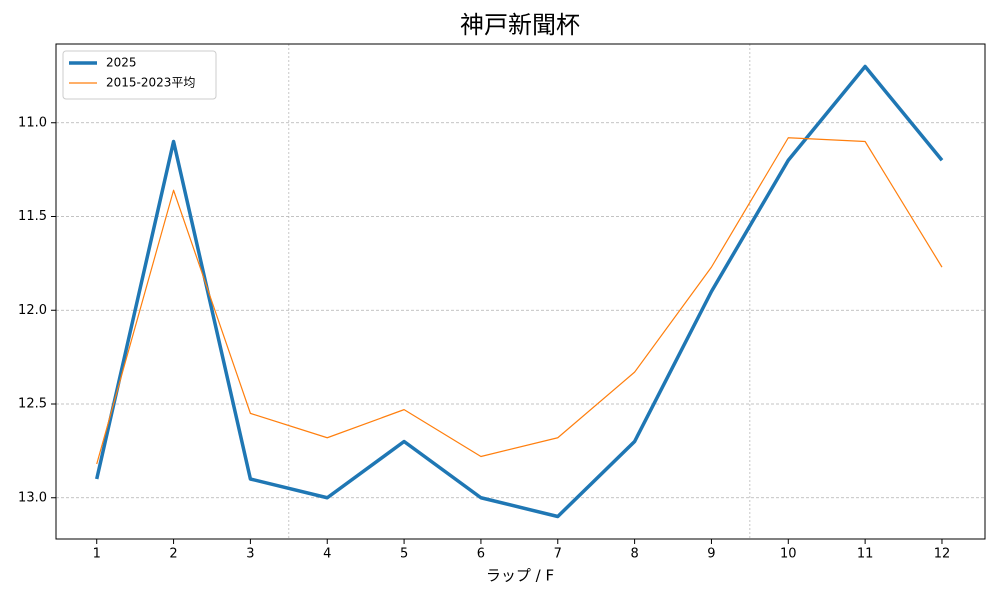 The image size is (1000, 604). What do you see at coordinates (139, 75) in the screenshot?
I see `legend-box` at bounding box center [139, 75].